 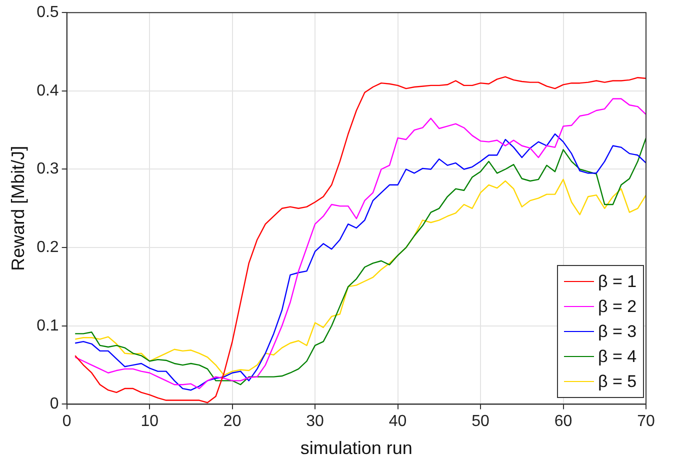 What do you see at coordinates (47, 13) in the screenshot?
I see `y-tick-label: 0.5` at bounding box center [47, 13].